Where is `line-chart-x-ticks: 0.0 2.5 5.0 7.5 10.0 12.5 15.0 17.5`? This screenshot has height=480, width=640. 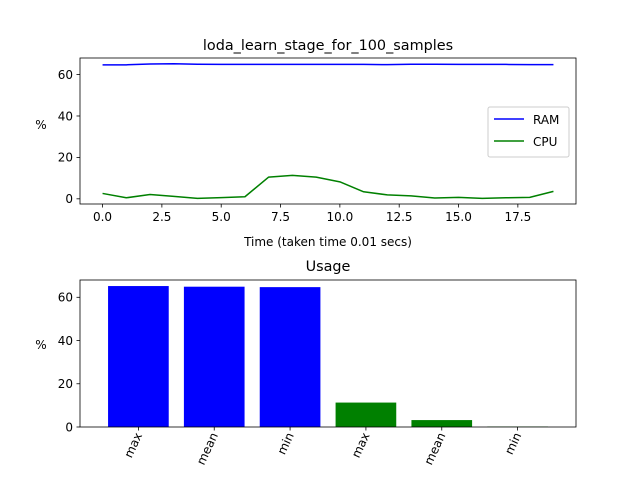
line-chart-x-ticks: 0.0 2.5 5.0 7.5 10.0 12.5 15.0 17.5 is located at coordinates (312, 214).